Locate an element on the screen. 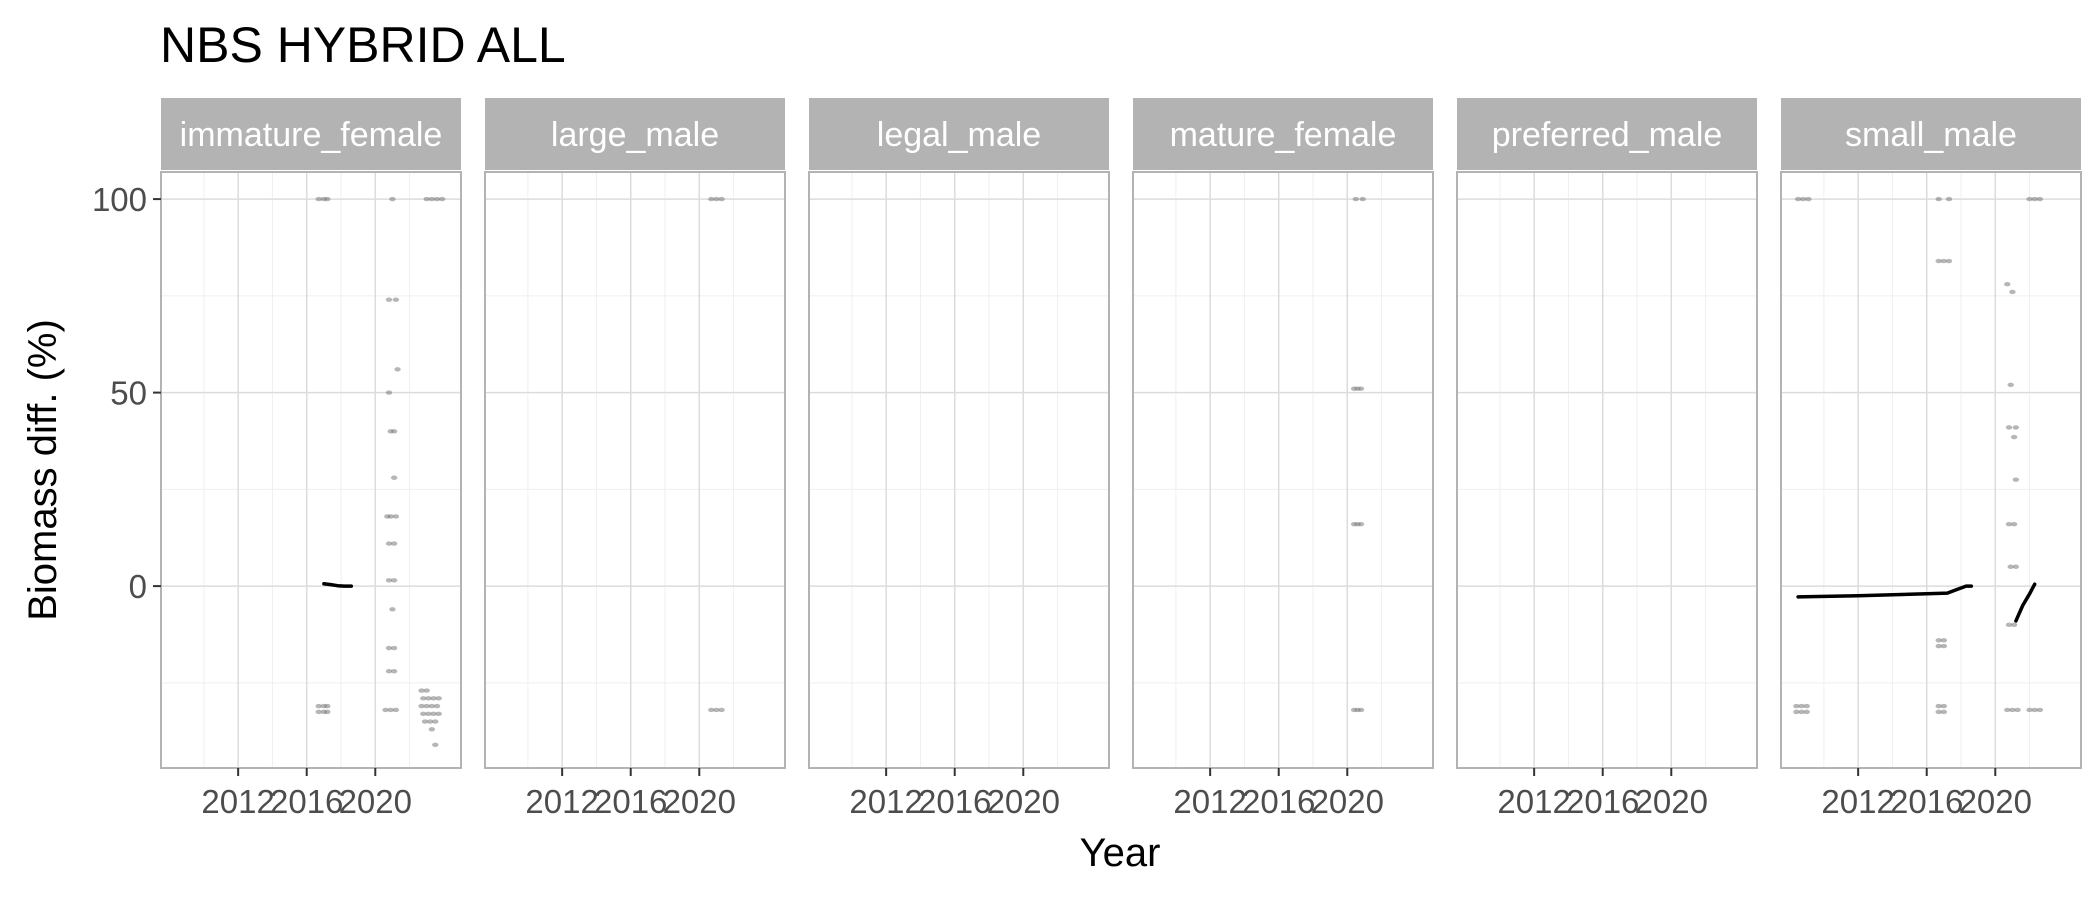 This screenshot has height=900, width=2100. facet-strip-label: mature_female is located at coordinates (1283, 135).